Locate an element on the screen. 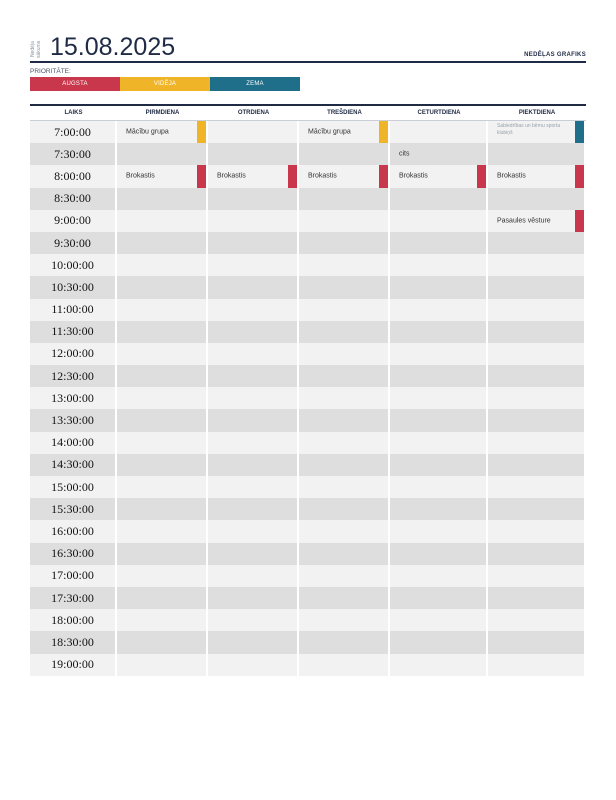 This screenshot has width=616, height=800. week-date: 15.08.2025 is located at coordinates (113, 47).